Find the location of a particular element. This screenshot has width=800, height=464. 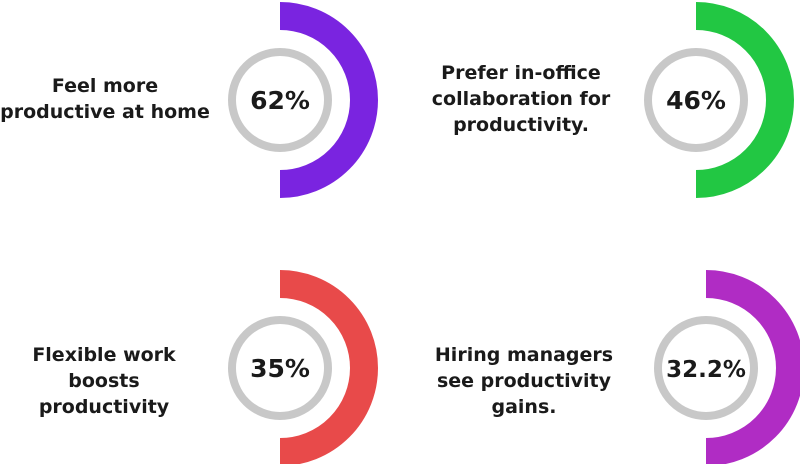

inner-ring-office is located at coordinates (696, 100).